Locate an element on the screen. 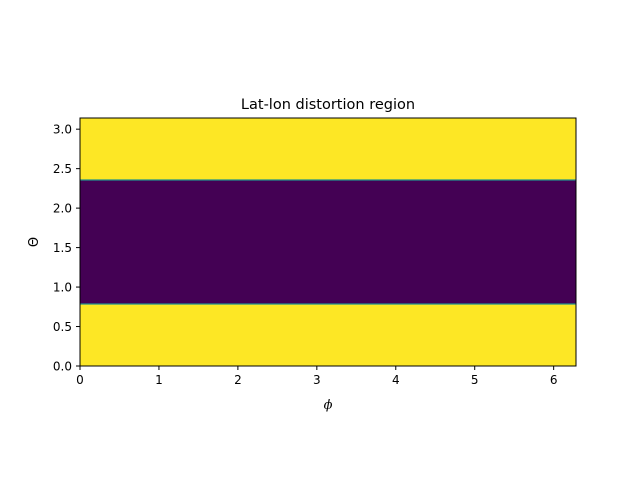 This screenshot has width=640, height=480. x-axis-label: ϕ is located at coordinates (328, 405).